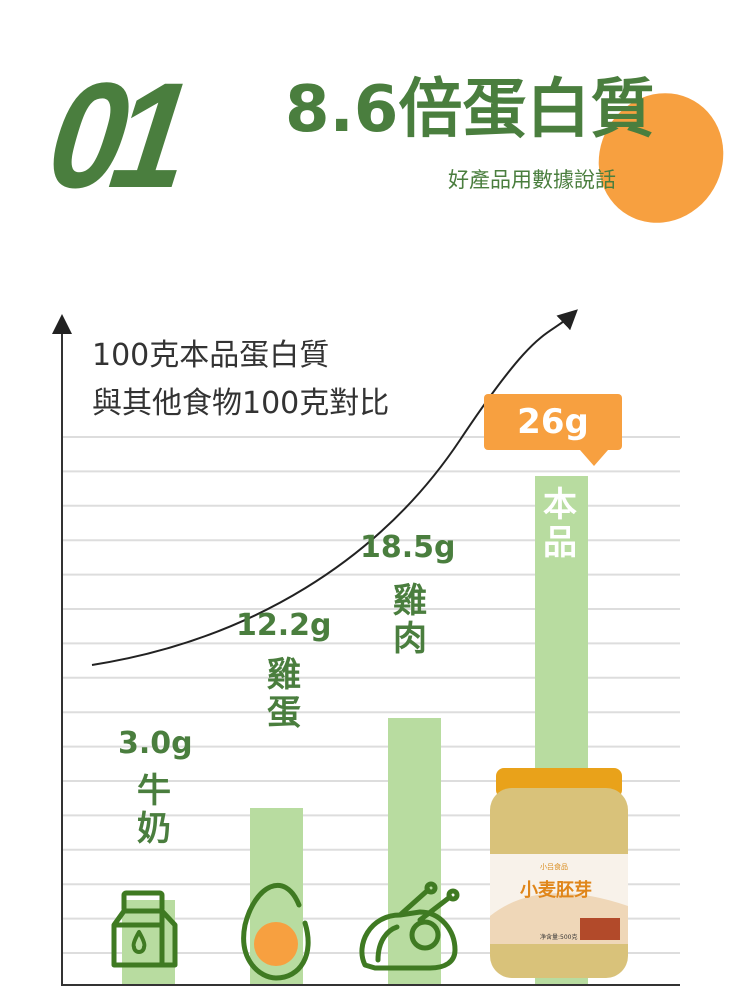 This screenshot has width=750, height=1005. I want to click on category-label-milk: 牛奶, so click(154, 810).